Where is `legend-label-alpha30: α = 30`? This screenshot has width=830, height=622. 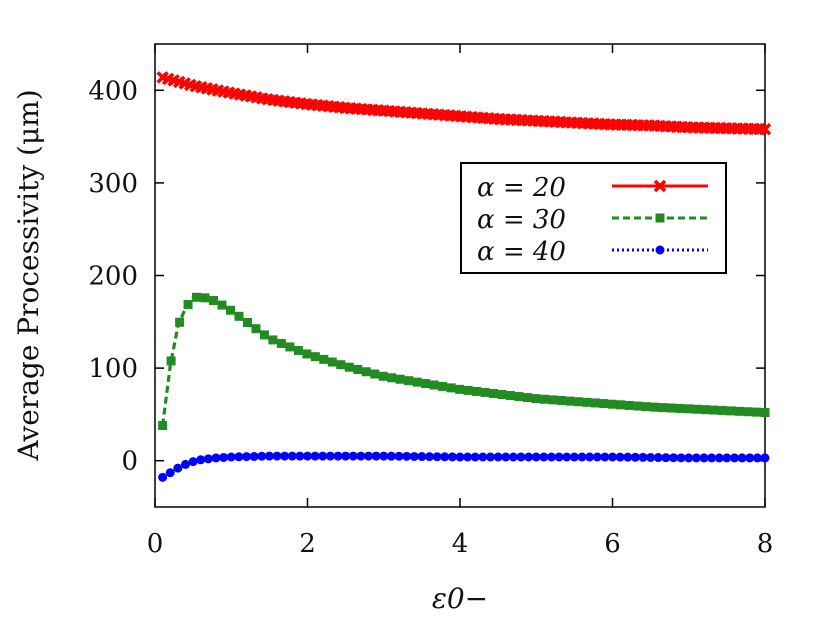
legend-label-alpha30: α = 30 is located at coordinates (521, 220).